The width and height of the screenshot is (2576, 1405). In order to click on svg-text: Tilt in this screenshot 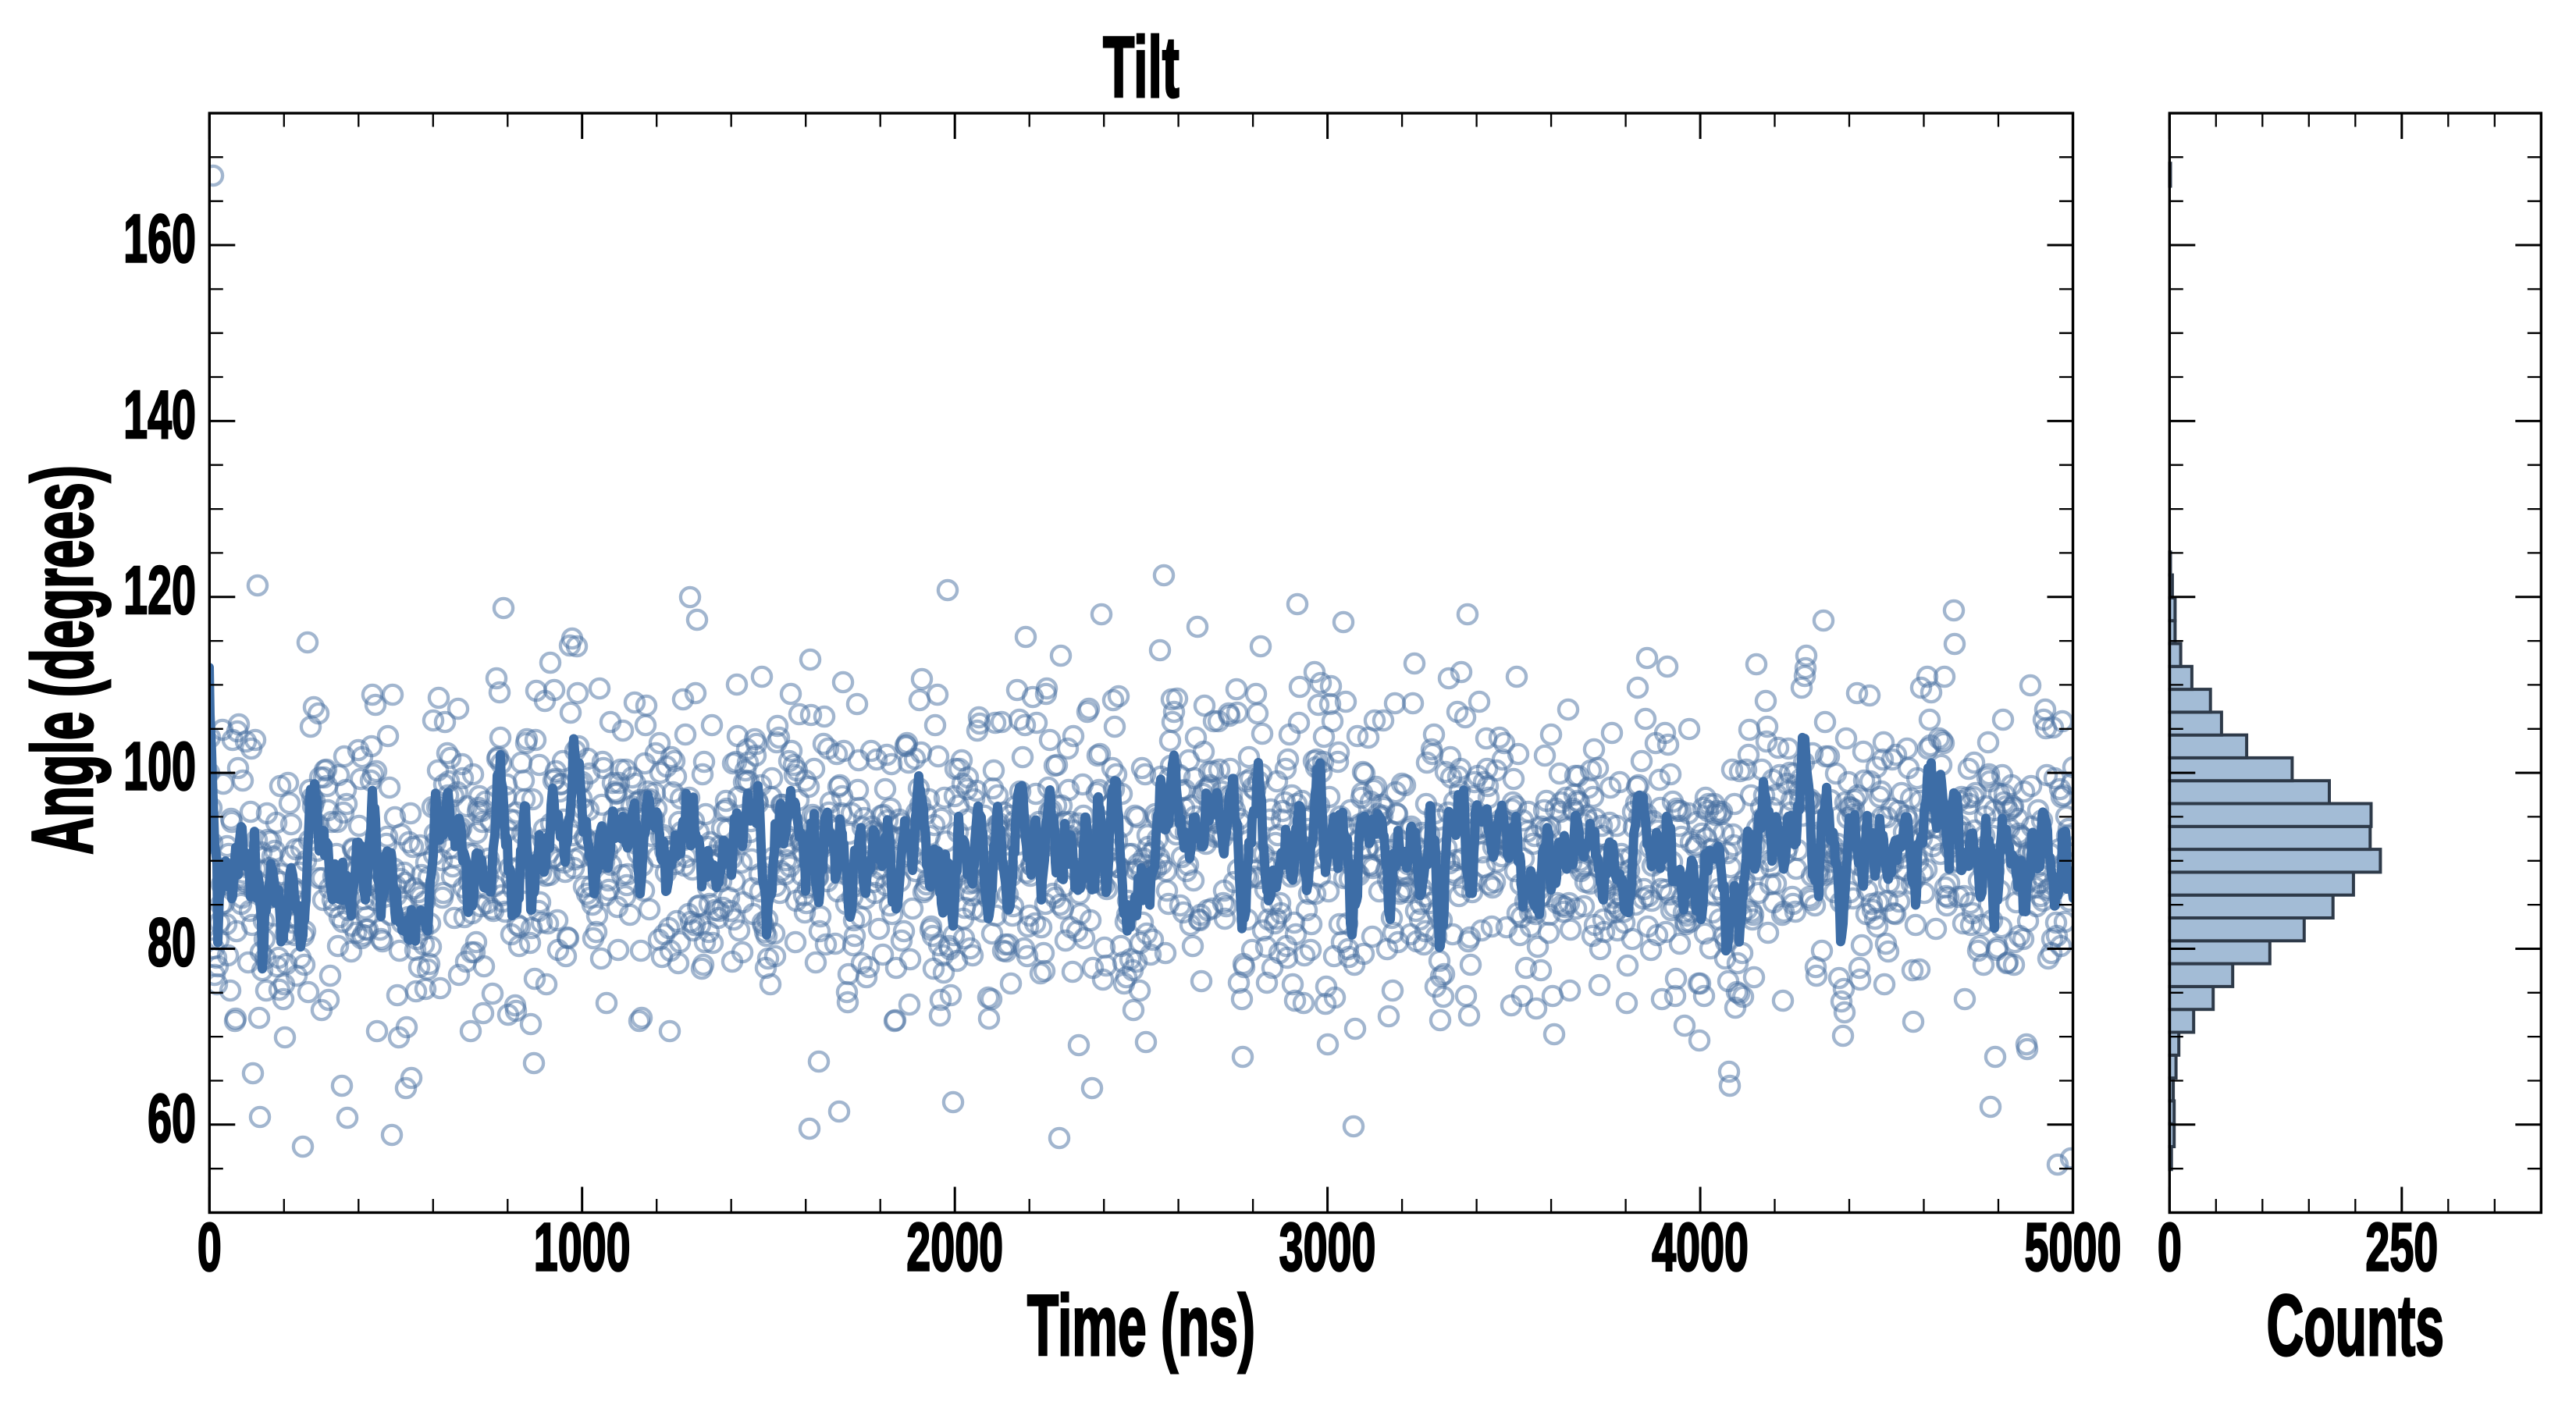, I will do `click(1141, 68)`.